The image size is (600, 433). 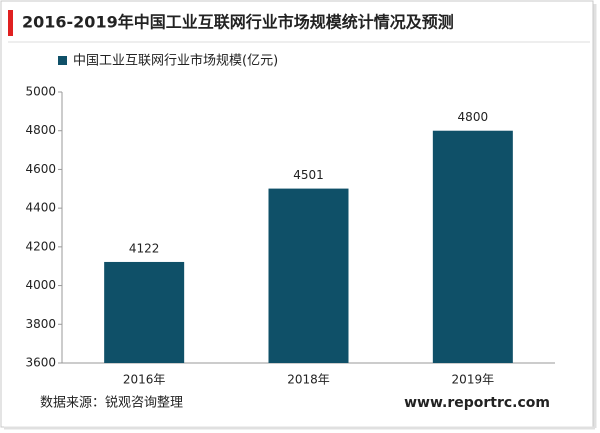 I want to click on y-tick-label: 4600, so click(x=40, y=169).